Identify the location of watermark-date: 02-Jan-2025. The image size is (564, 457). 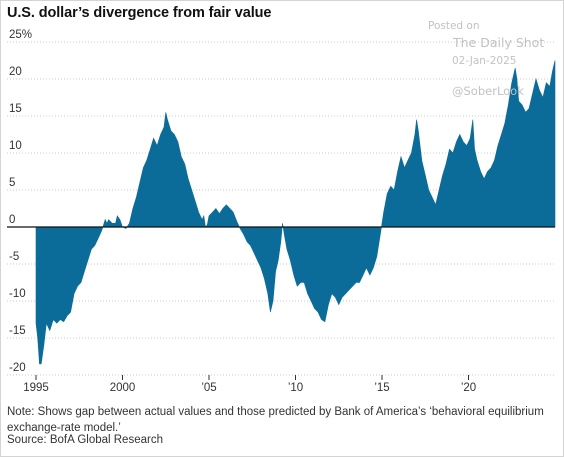
(484, 61).